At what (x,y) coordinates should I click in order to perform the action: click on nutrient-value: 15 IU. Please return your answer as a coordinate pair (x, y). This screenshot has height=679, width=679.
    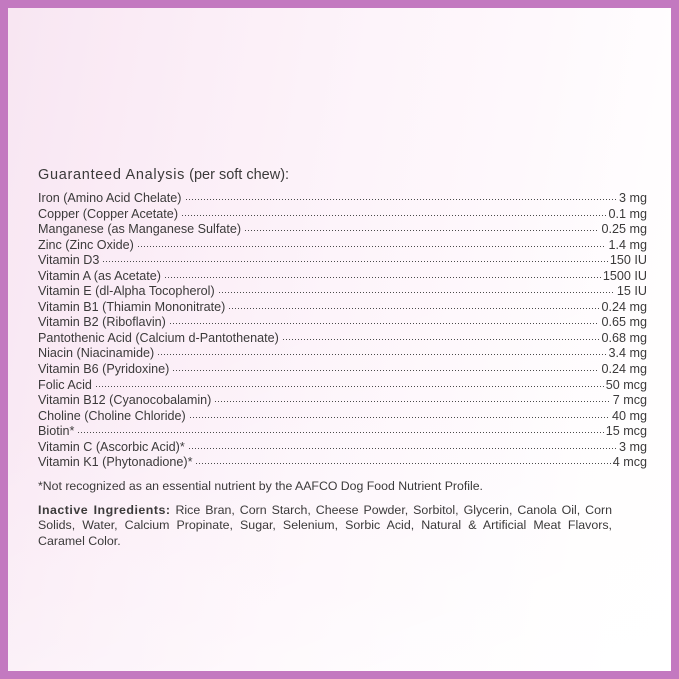
    Looking at the image, I should click on (631, 291).